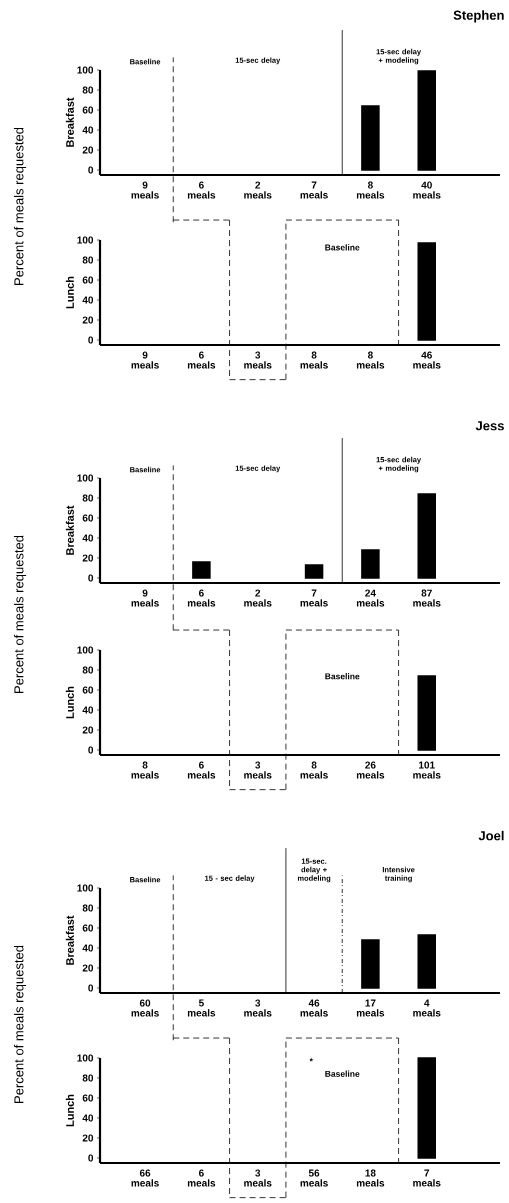  I want to click on x-tick-label: 60 meals, so click(145, 1008).